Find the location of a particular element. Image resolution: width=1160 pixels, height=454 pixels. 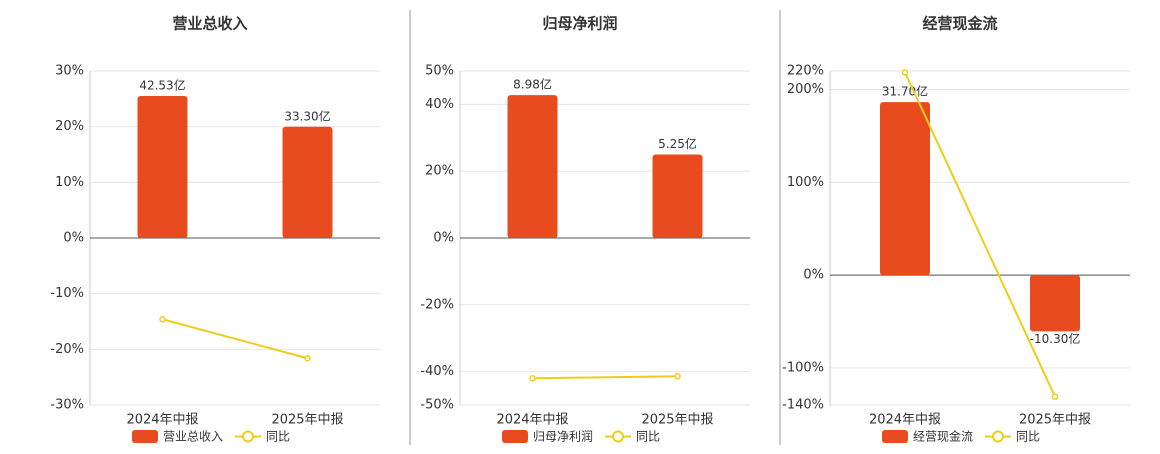

y-tick-label: -100% is located at coordinates (803, 367).